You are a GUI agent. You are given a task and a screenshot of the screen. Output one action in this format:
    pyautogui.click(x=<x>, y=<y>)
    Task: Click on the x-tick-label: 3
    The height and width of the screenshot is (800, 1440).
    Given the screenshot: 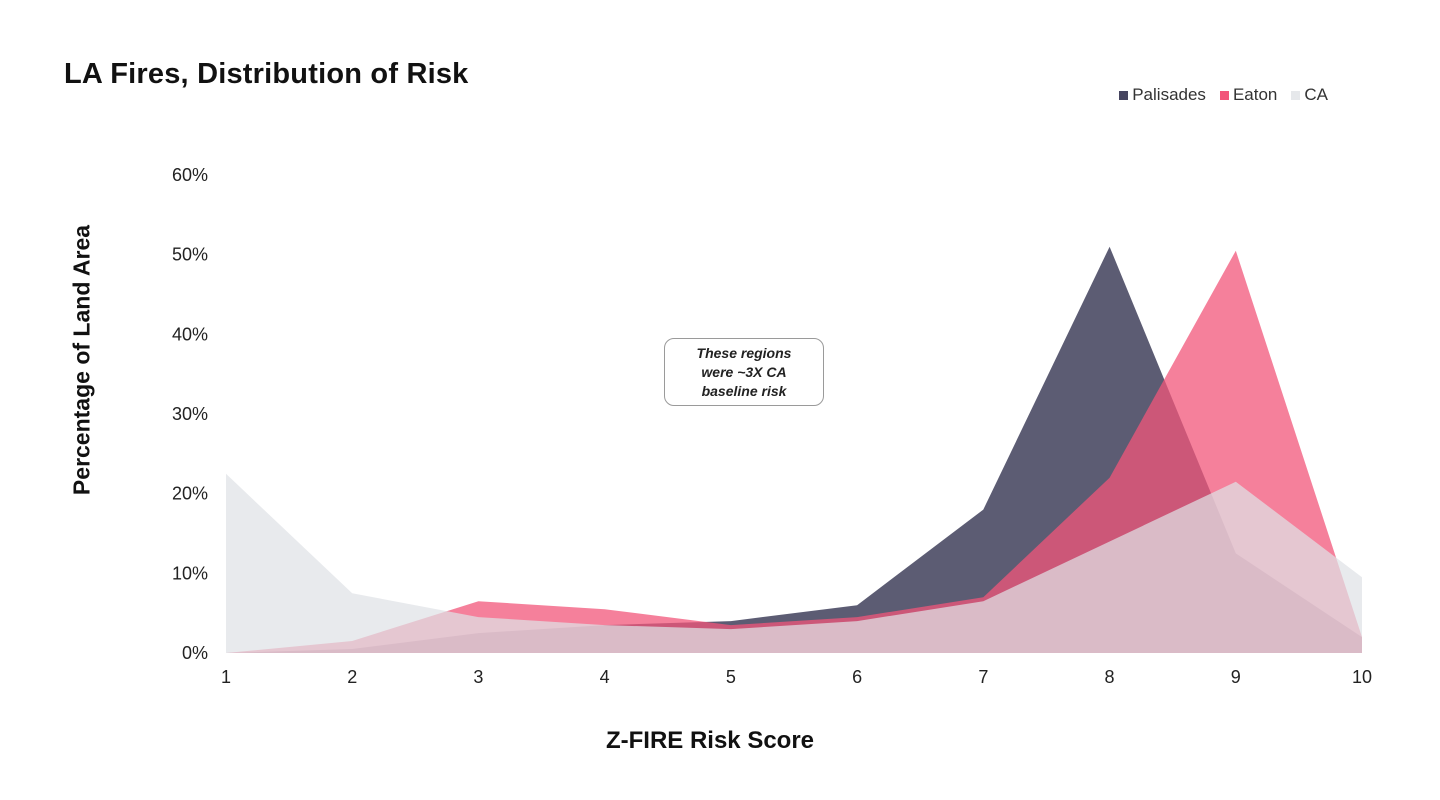 What is the action you would take?
    pyautogui.click(x=478, y=677)
    